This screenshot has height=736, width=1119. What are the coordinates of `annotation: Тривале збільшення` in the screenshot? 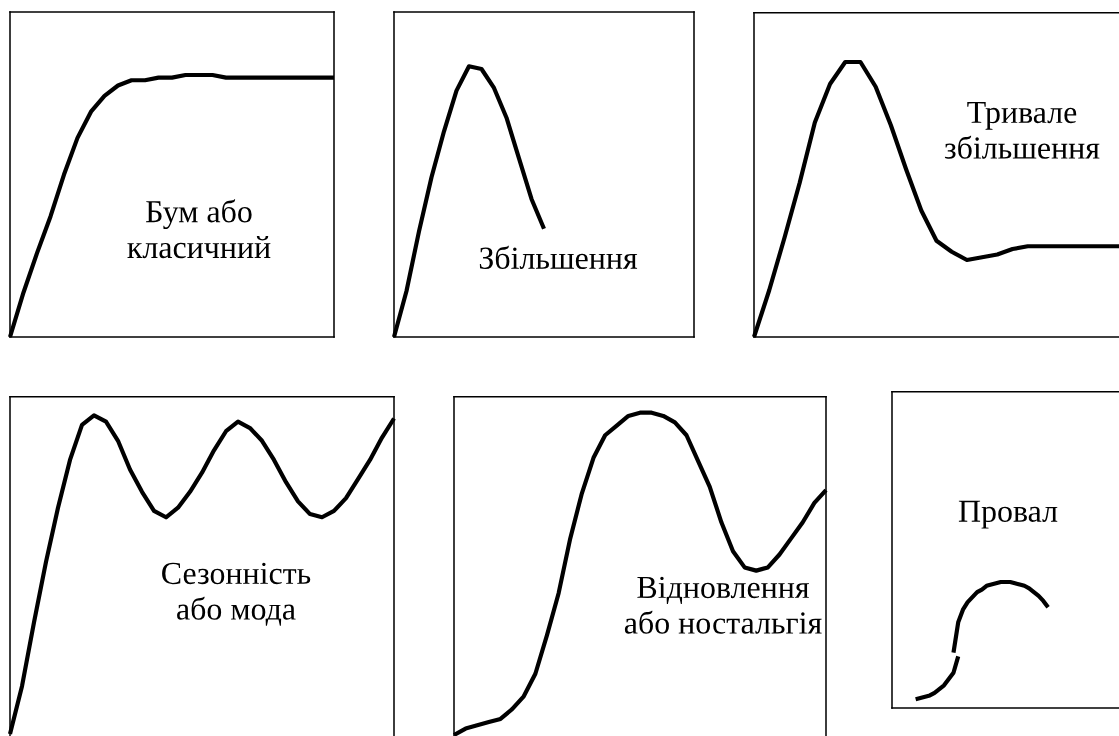 It's located at (1022, 130).